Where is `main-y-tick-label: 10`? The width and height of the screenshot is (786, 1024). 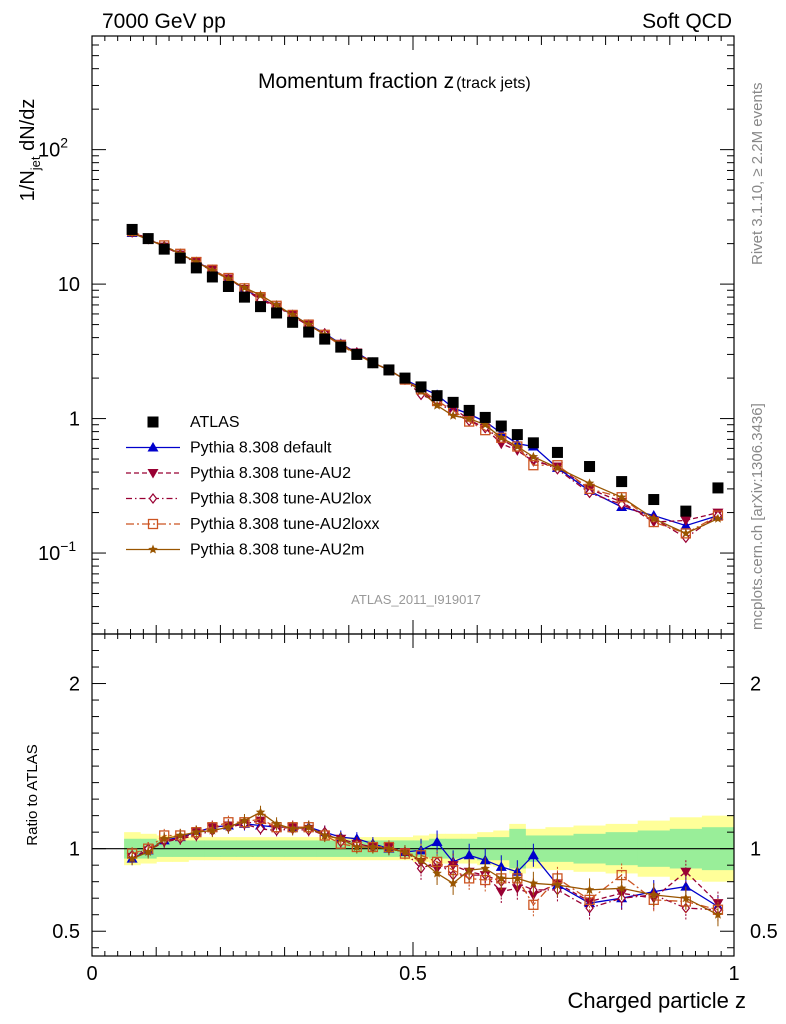
main-y-tick-label: 10 is located at coordinates (69, 285).